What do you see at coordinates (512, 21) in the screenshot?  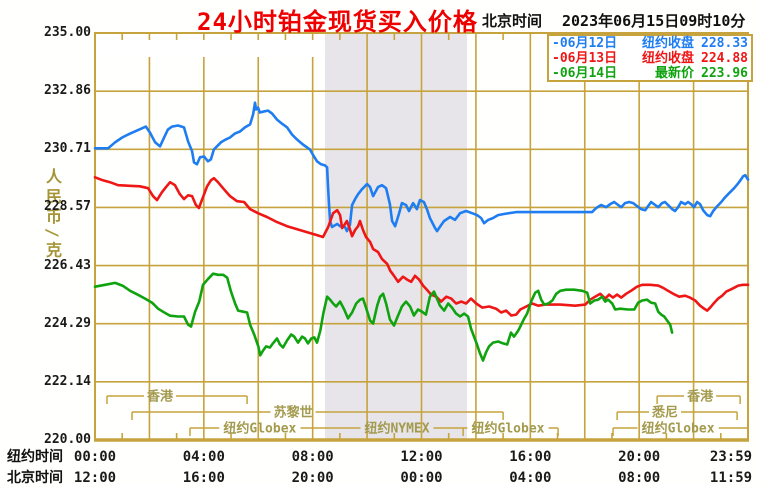 I see `beijing-time-label: 北京时间` at bounding box center [512, 21].